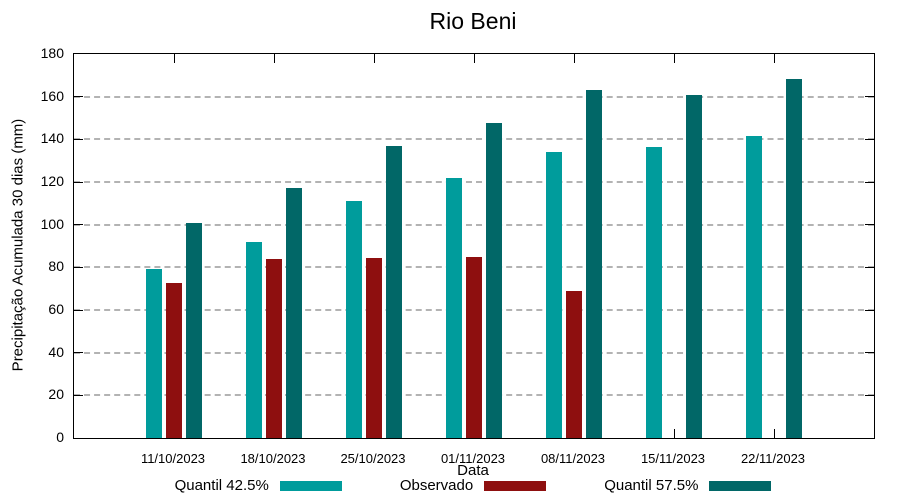 The image size is (900, 500). Describe the element at coordinates (436, 485) in the screenshot. I see `legend-label: Observado` at that location.